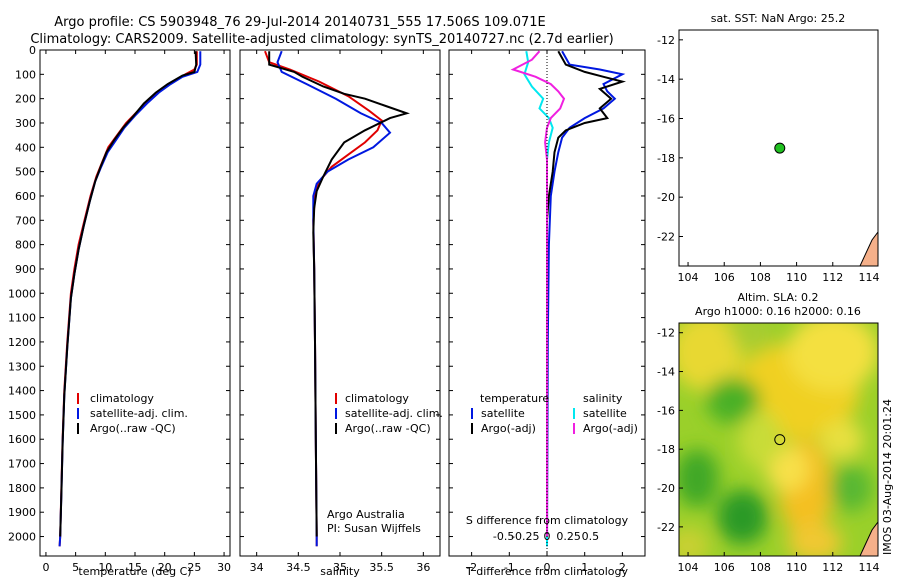 This screenshot has width=900, height=580. What do you see at coordinates (586, 298) in the screenshot?
I see `series-t-satellite` at bounding box center [586, 298].